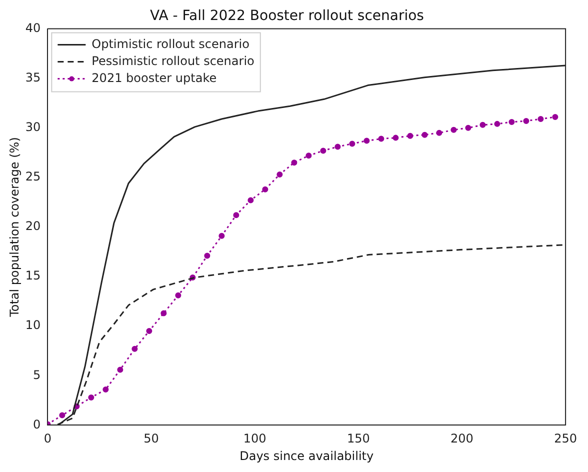 The height and width of the screenshot is (472, 588). Describe the element at coordinates (287, 16) in the screenshot. I see `chart-title: VA - Fall 2022 Booster rollout scenarios` at that location.